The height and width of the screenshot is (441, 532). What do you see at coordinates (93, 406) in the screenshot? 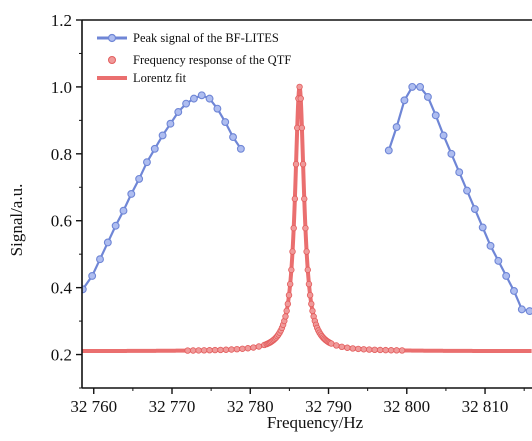
I see `x-tick-label: 32 760` at bounding box center [93, 406].